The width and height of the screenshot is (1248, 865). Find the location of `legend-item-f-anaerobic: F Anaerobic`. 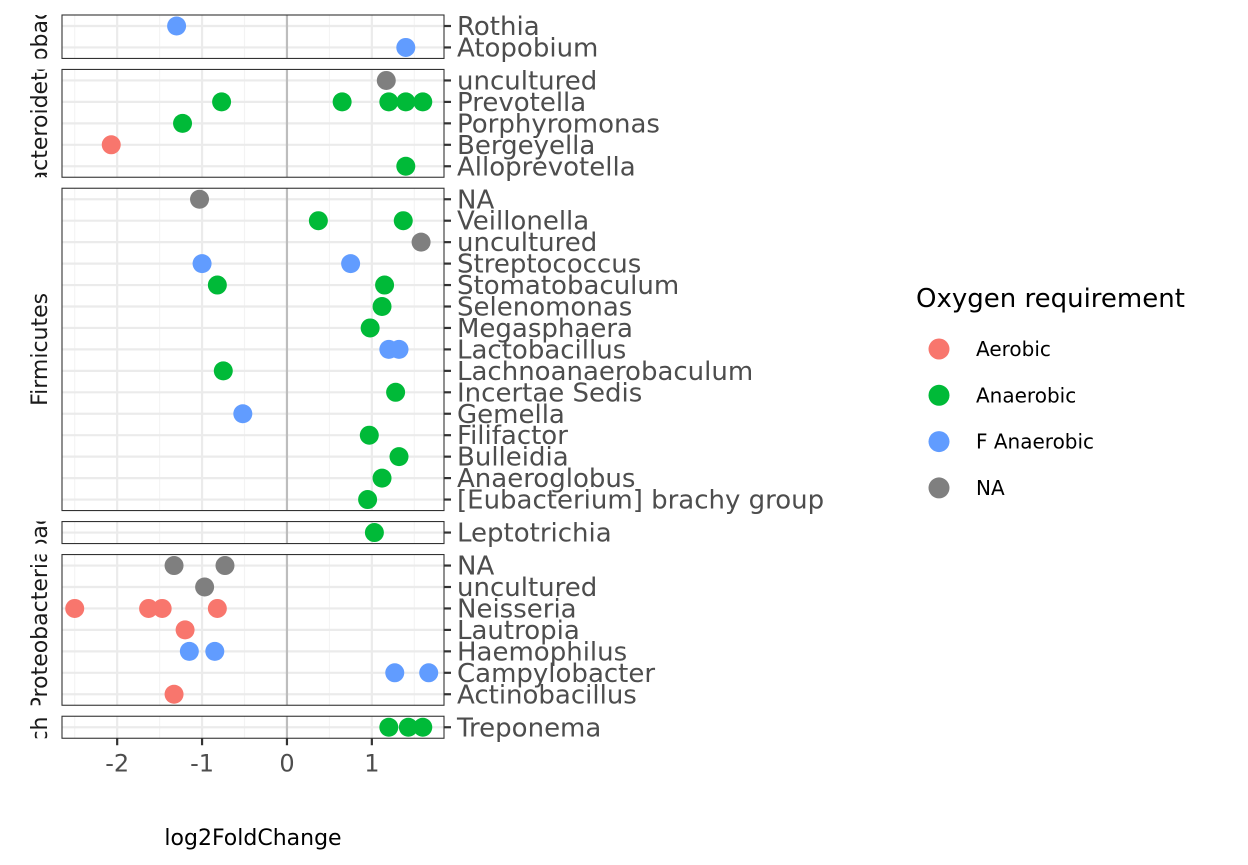

legend-item-f-anaerobic: F Anaerobic is located at coordinates (1011, 442).